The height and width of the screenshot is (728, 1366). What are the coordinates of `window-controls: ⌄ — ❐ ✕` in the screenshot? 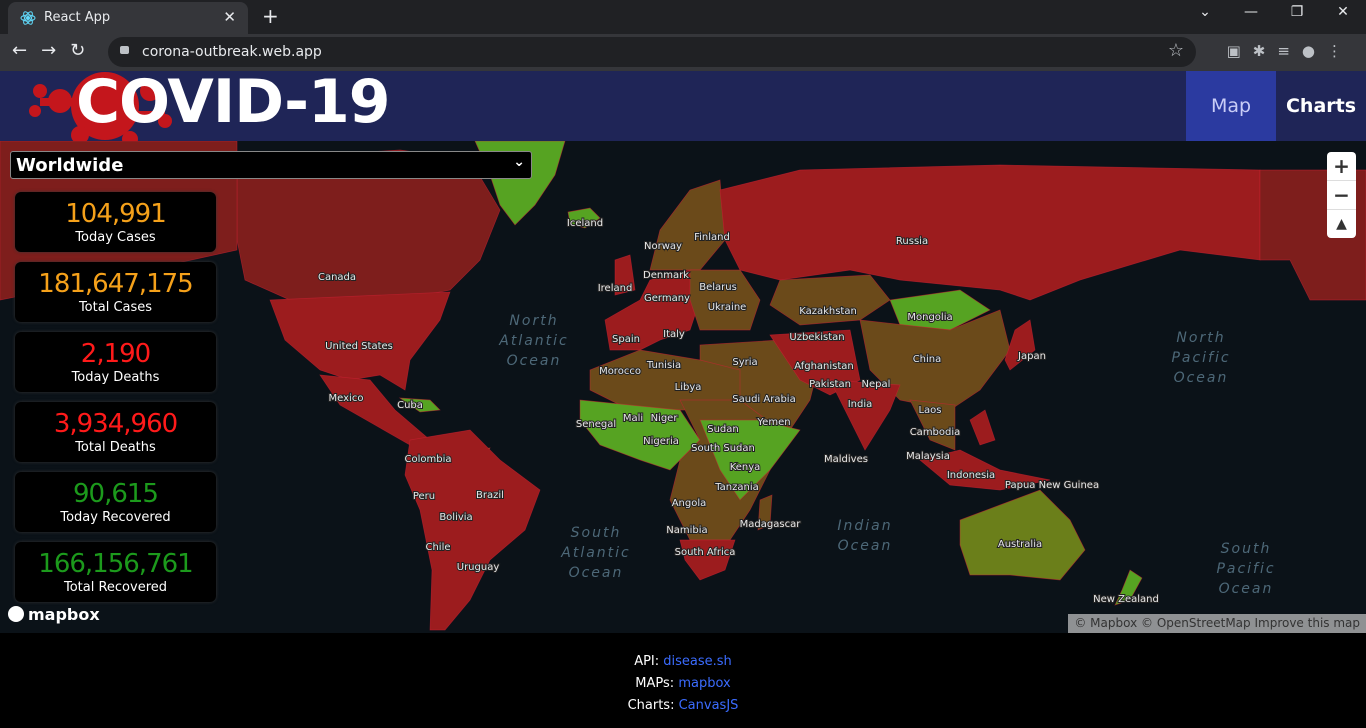 It's located at (1274, 12).